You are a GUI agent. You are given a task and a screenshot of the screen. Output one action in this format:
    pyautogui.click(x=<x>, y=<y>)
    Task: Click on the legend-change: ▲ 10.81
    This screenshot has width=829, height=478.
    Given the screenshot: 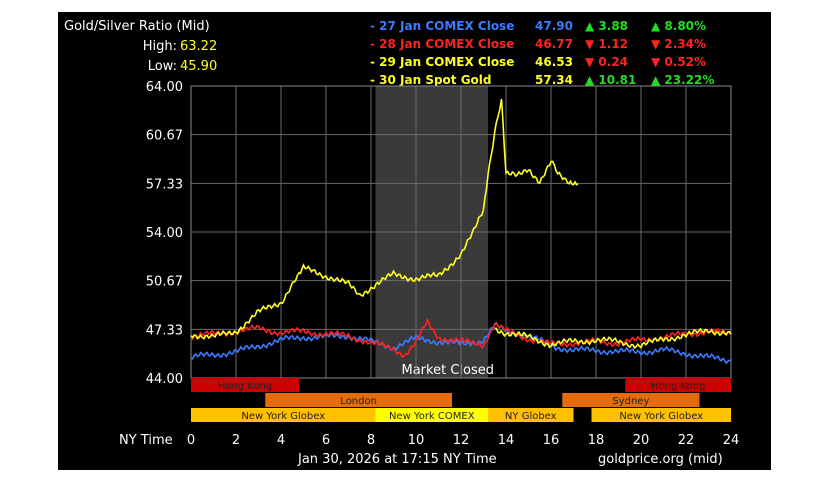 What is the action you would take?
    pyautogui.click(x=610, y=80)
    